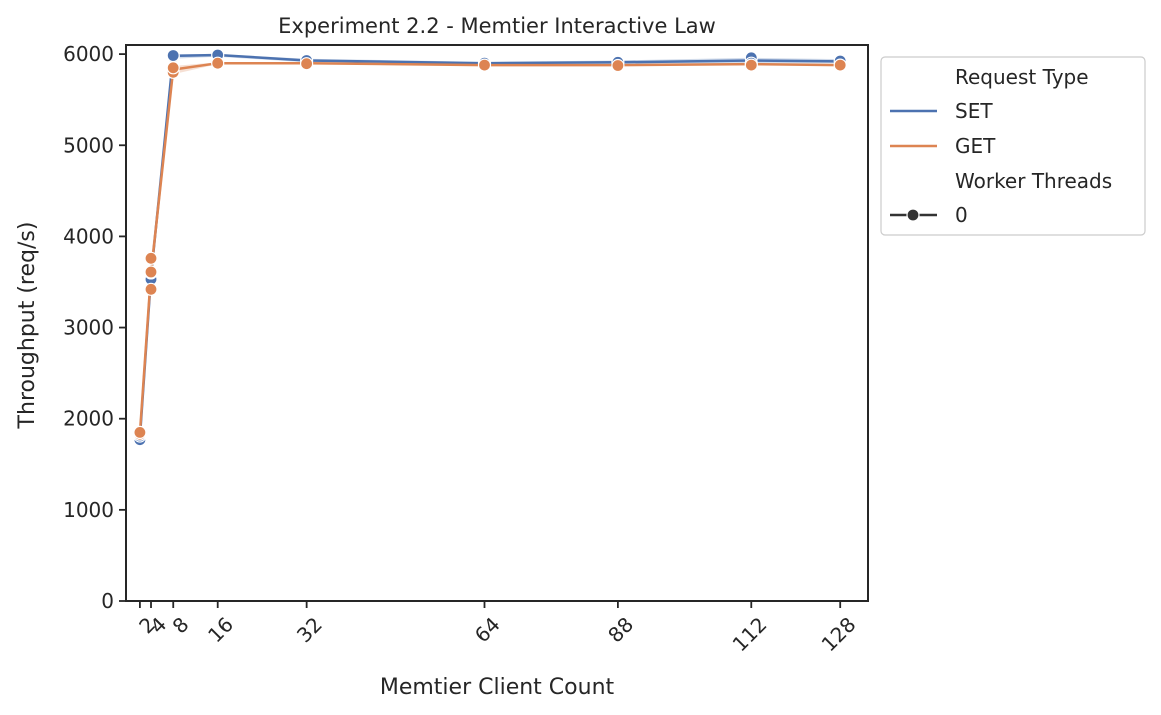 The image size is (1161, 715). I want to click on x-tick-label: 64, so click(487, 629).